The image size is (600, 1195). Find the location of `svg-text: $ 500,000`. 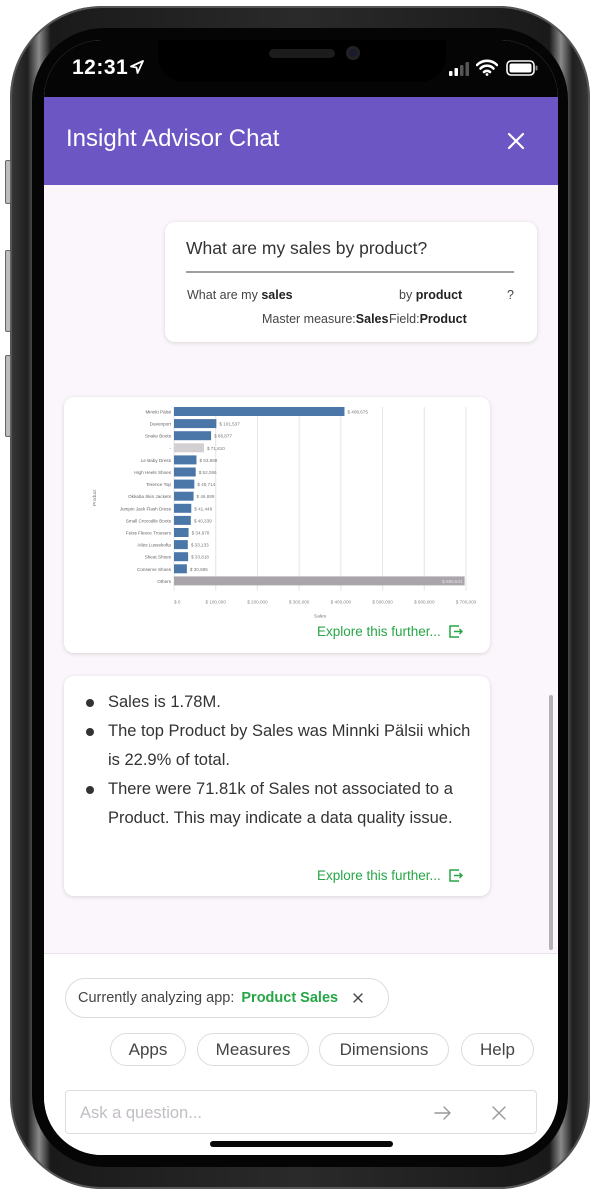

svg-text: $ 500,000 is located at coordinates (382, 602).